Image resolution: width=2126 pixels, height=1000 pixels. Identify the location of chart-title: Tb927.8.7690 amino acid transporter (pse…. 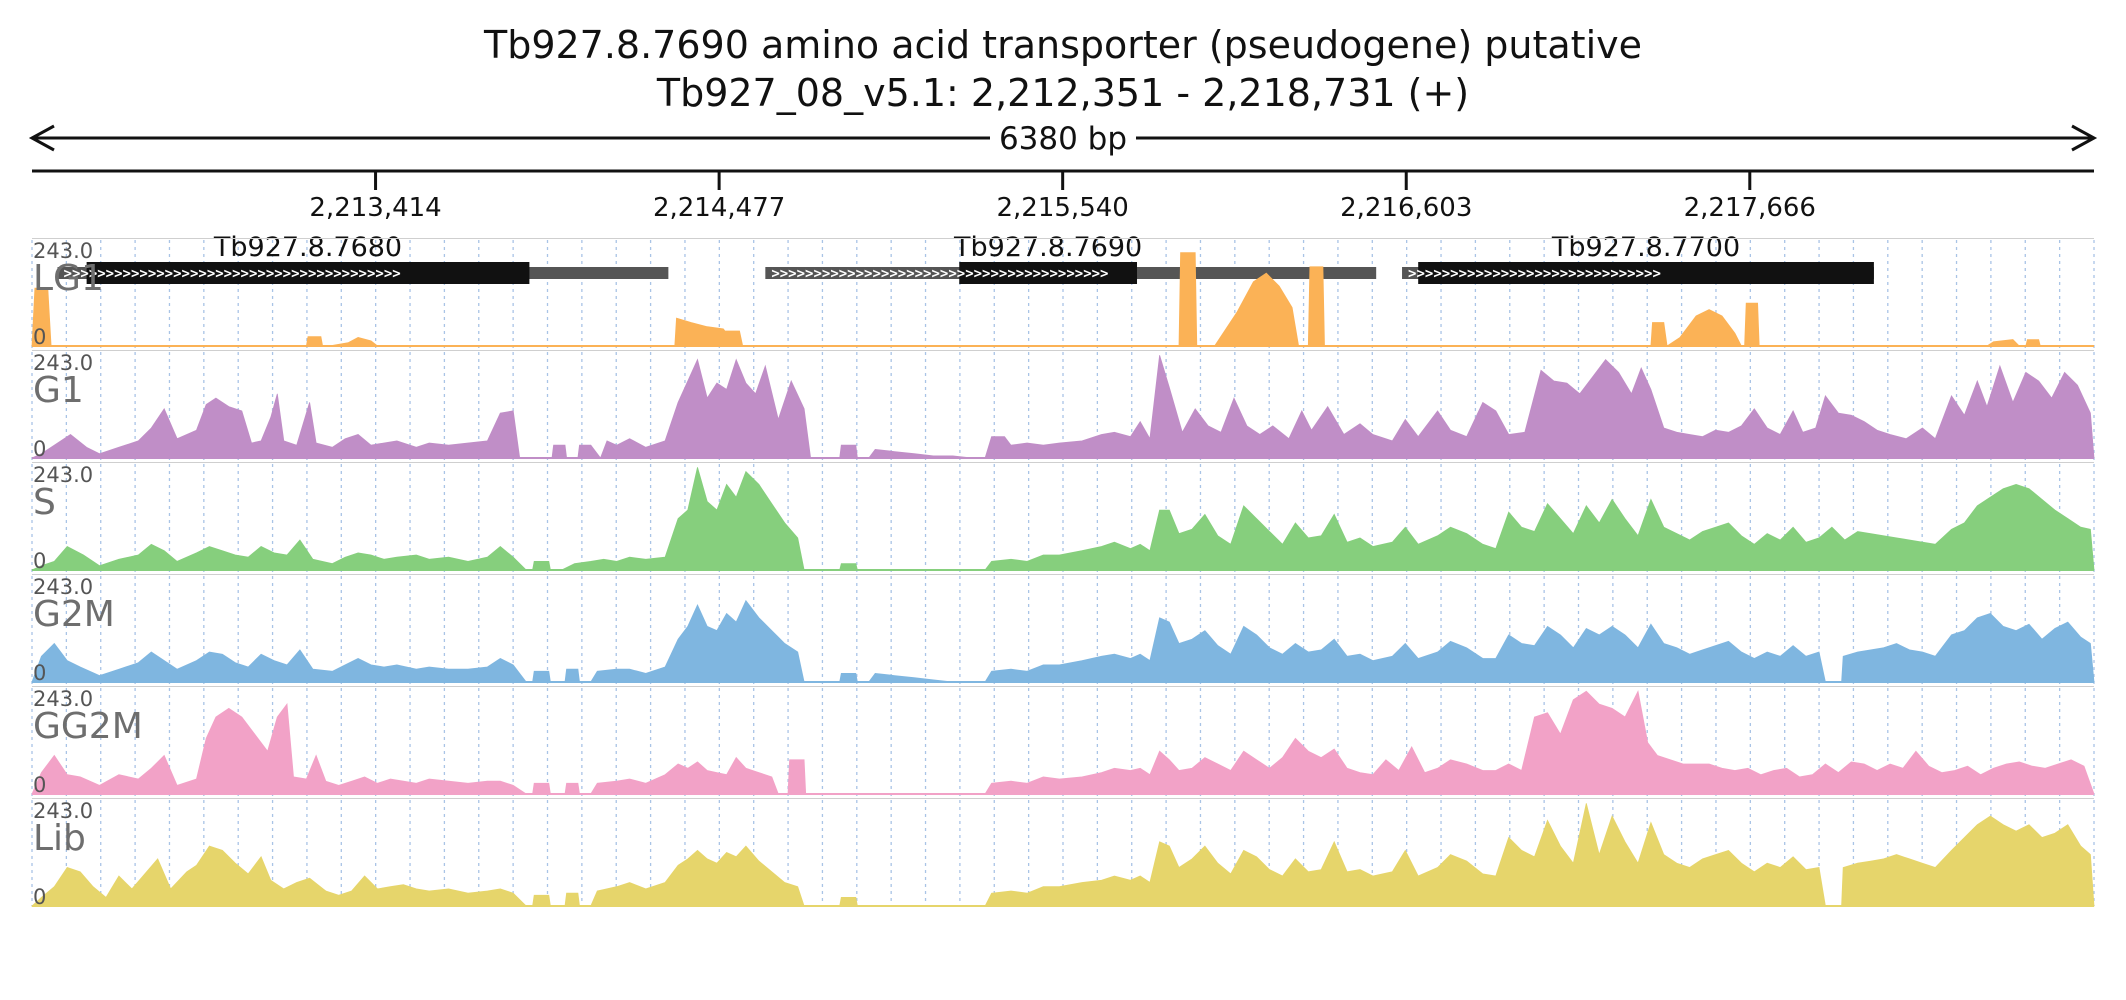
(1062, 45).